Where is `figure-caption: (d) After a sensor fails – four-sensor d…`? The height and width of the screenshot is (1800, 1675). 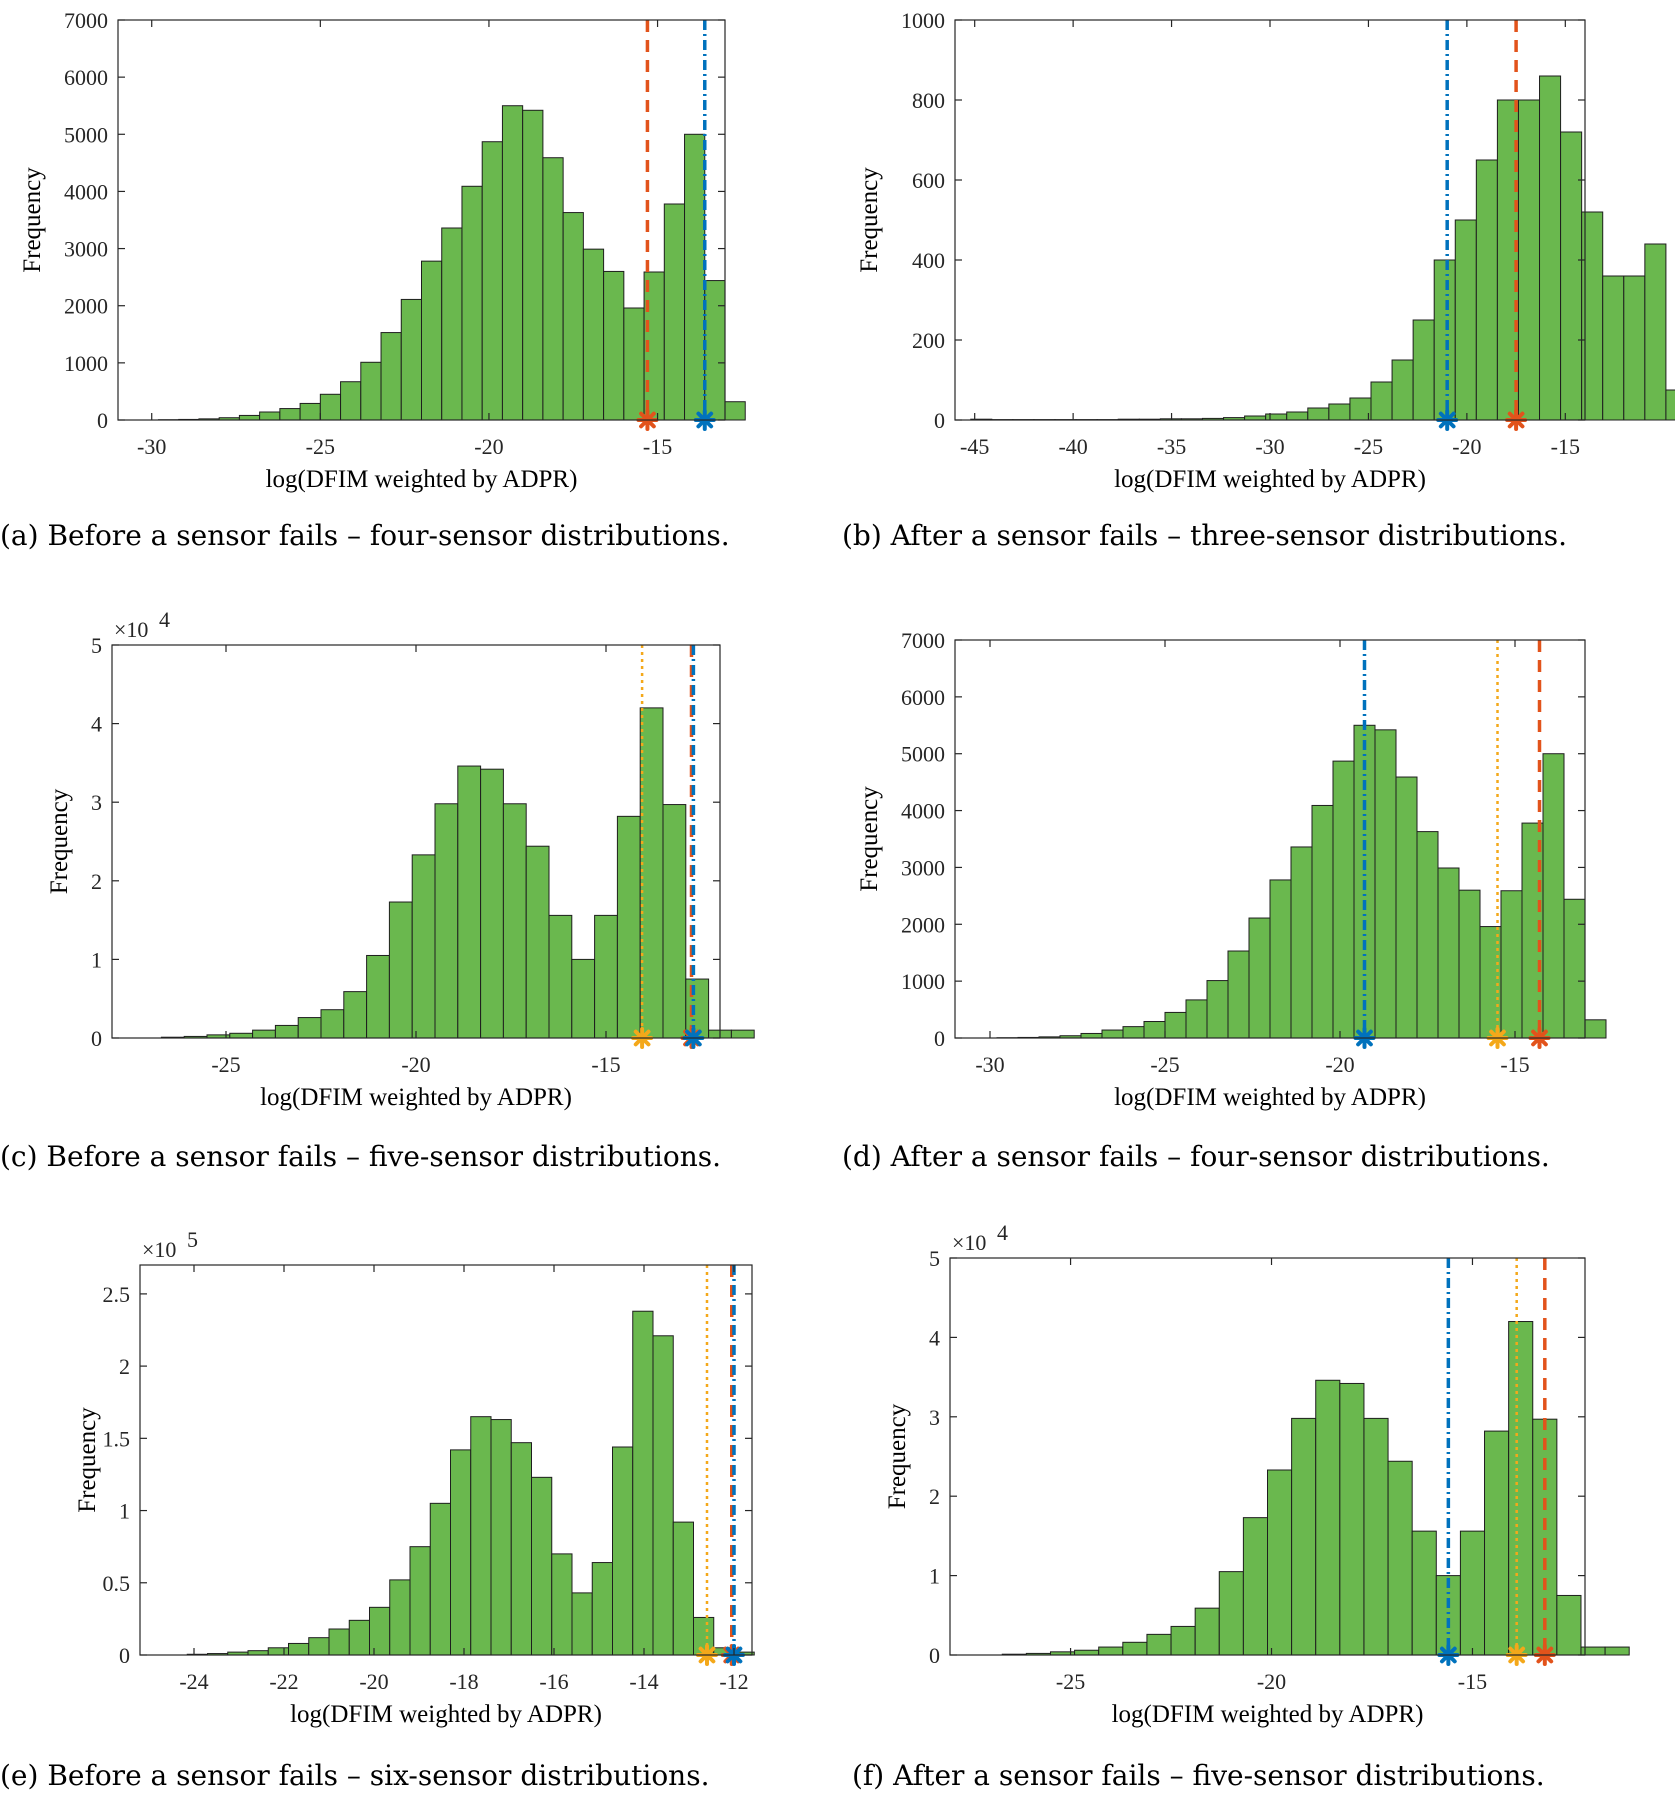 figure-caption: (d) After a sensor fails – four-sensor d… is located at coordinates (1196, 1156).